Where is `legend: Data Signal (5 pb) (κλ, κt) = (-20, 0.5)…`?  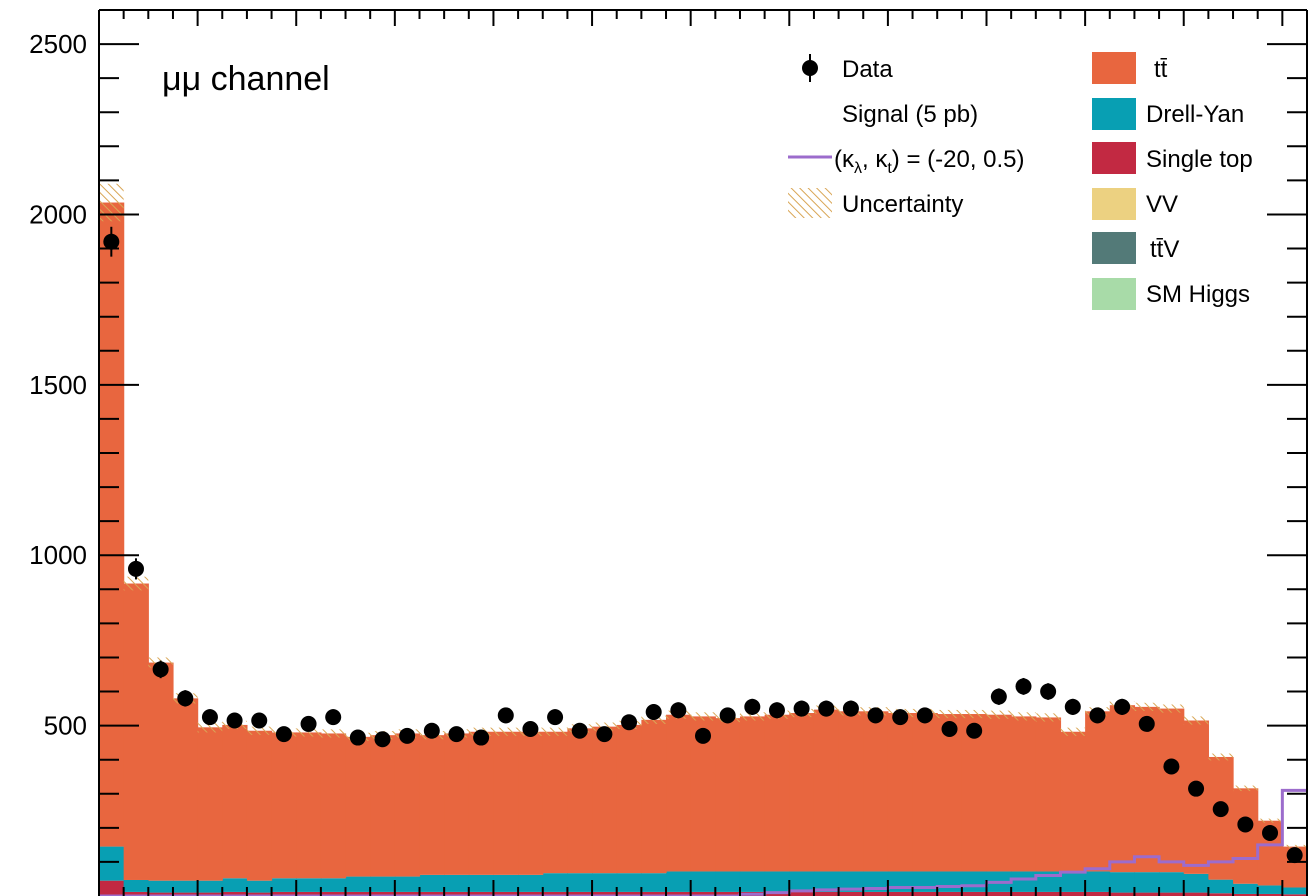 legend: Data Signal (5 pb) (κλ, κt) = (-20, 0.5)… is located at coordinates (1020, 181).